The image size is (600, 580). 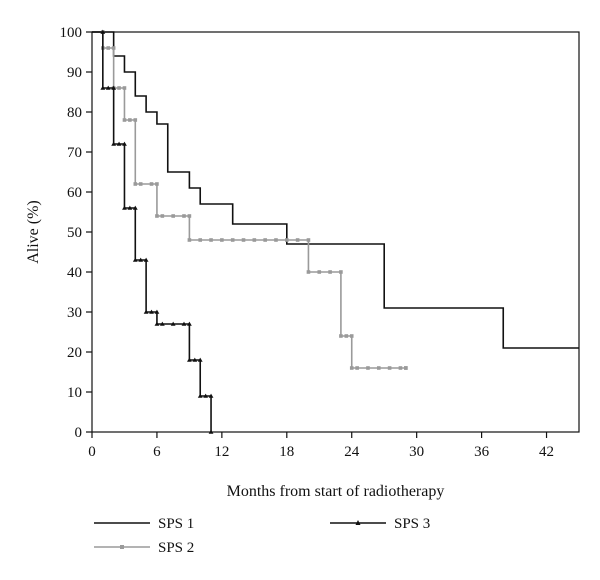 What do you see at coordinates (71, 33) in the screenshot?
I see `y-tick-label: 100` at bounding box center [71, 33].